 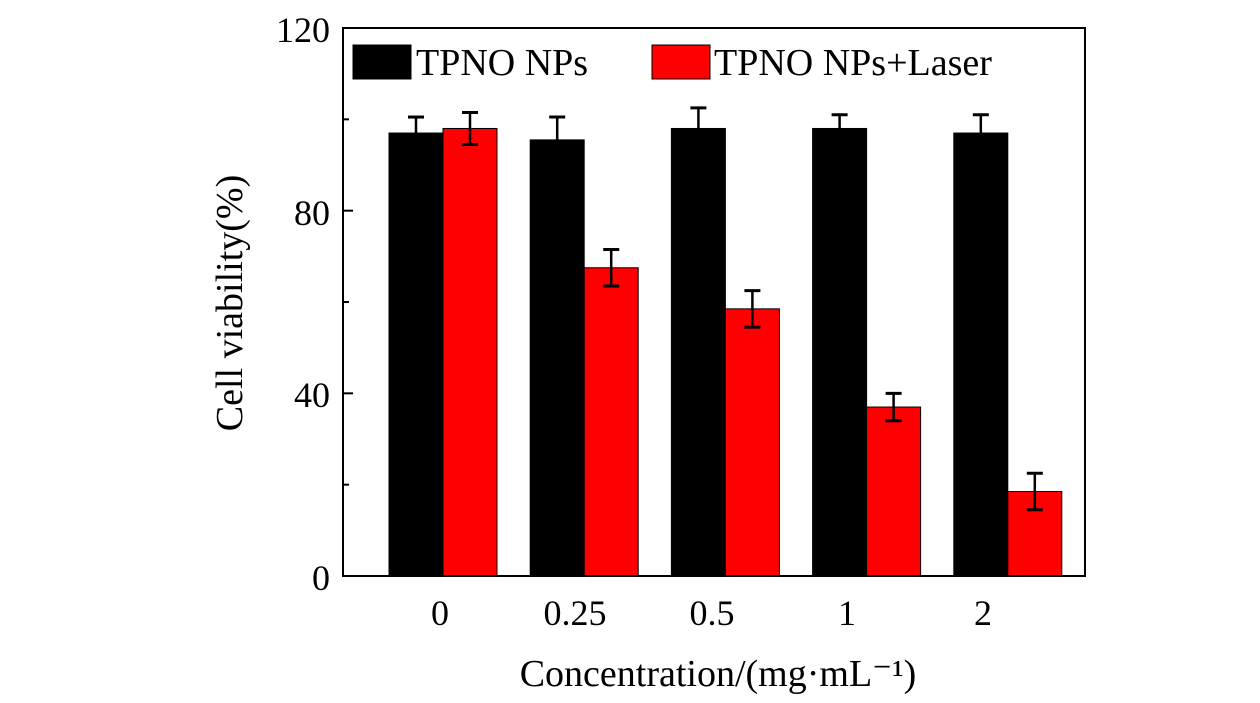 What do you see at coordinates (303, 30) in the screenshot?
I see `y-tick-label-120: 120` at bounding box center [303, 30].